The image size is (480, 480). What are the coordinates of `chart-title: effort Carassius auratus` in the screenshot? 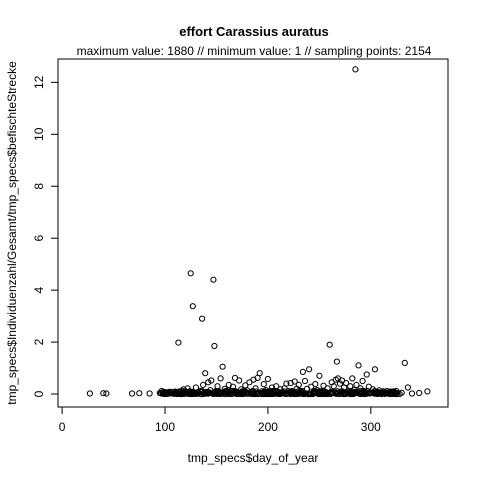 It's located at (254, 31).